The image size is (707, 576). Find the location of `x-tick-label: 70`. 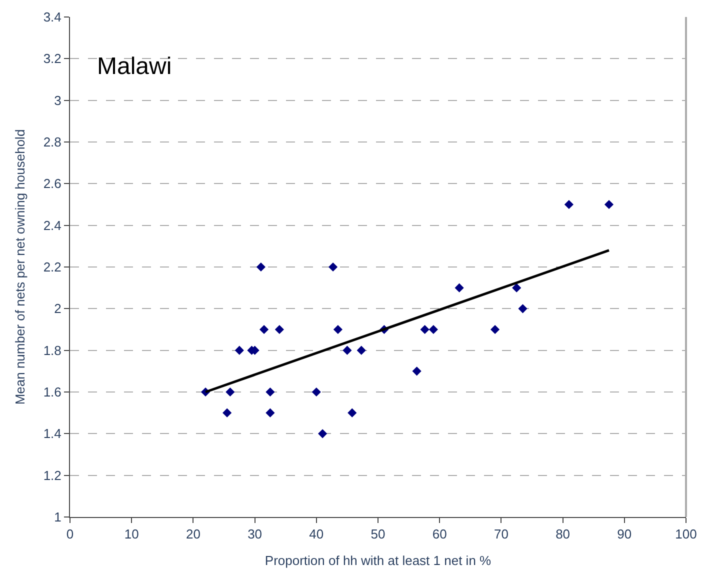

x-tick-label: 70 is located at coordinates (501, 534).